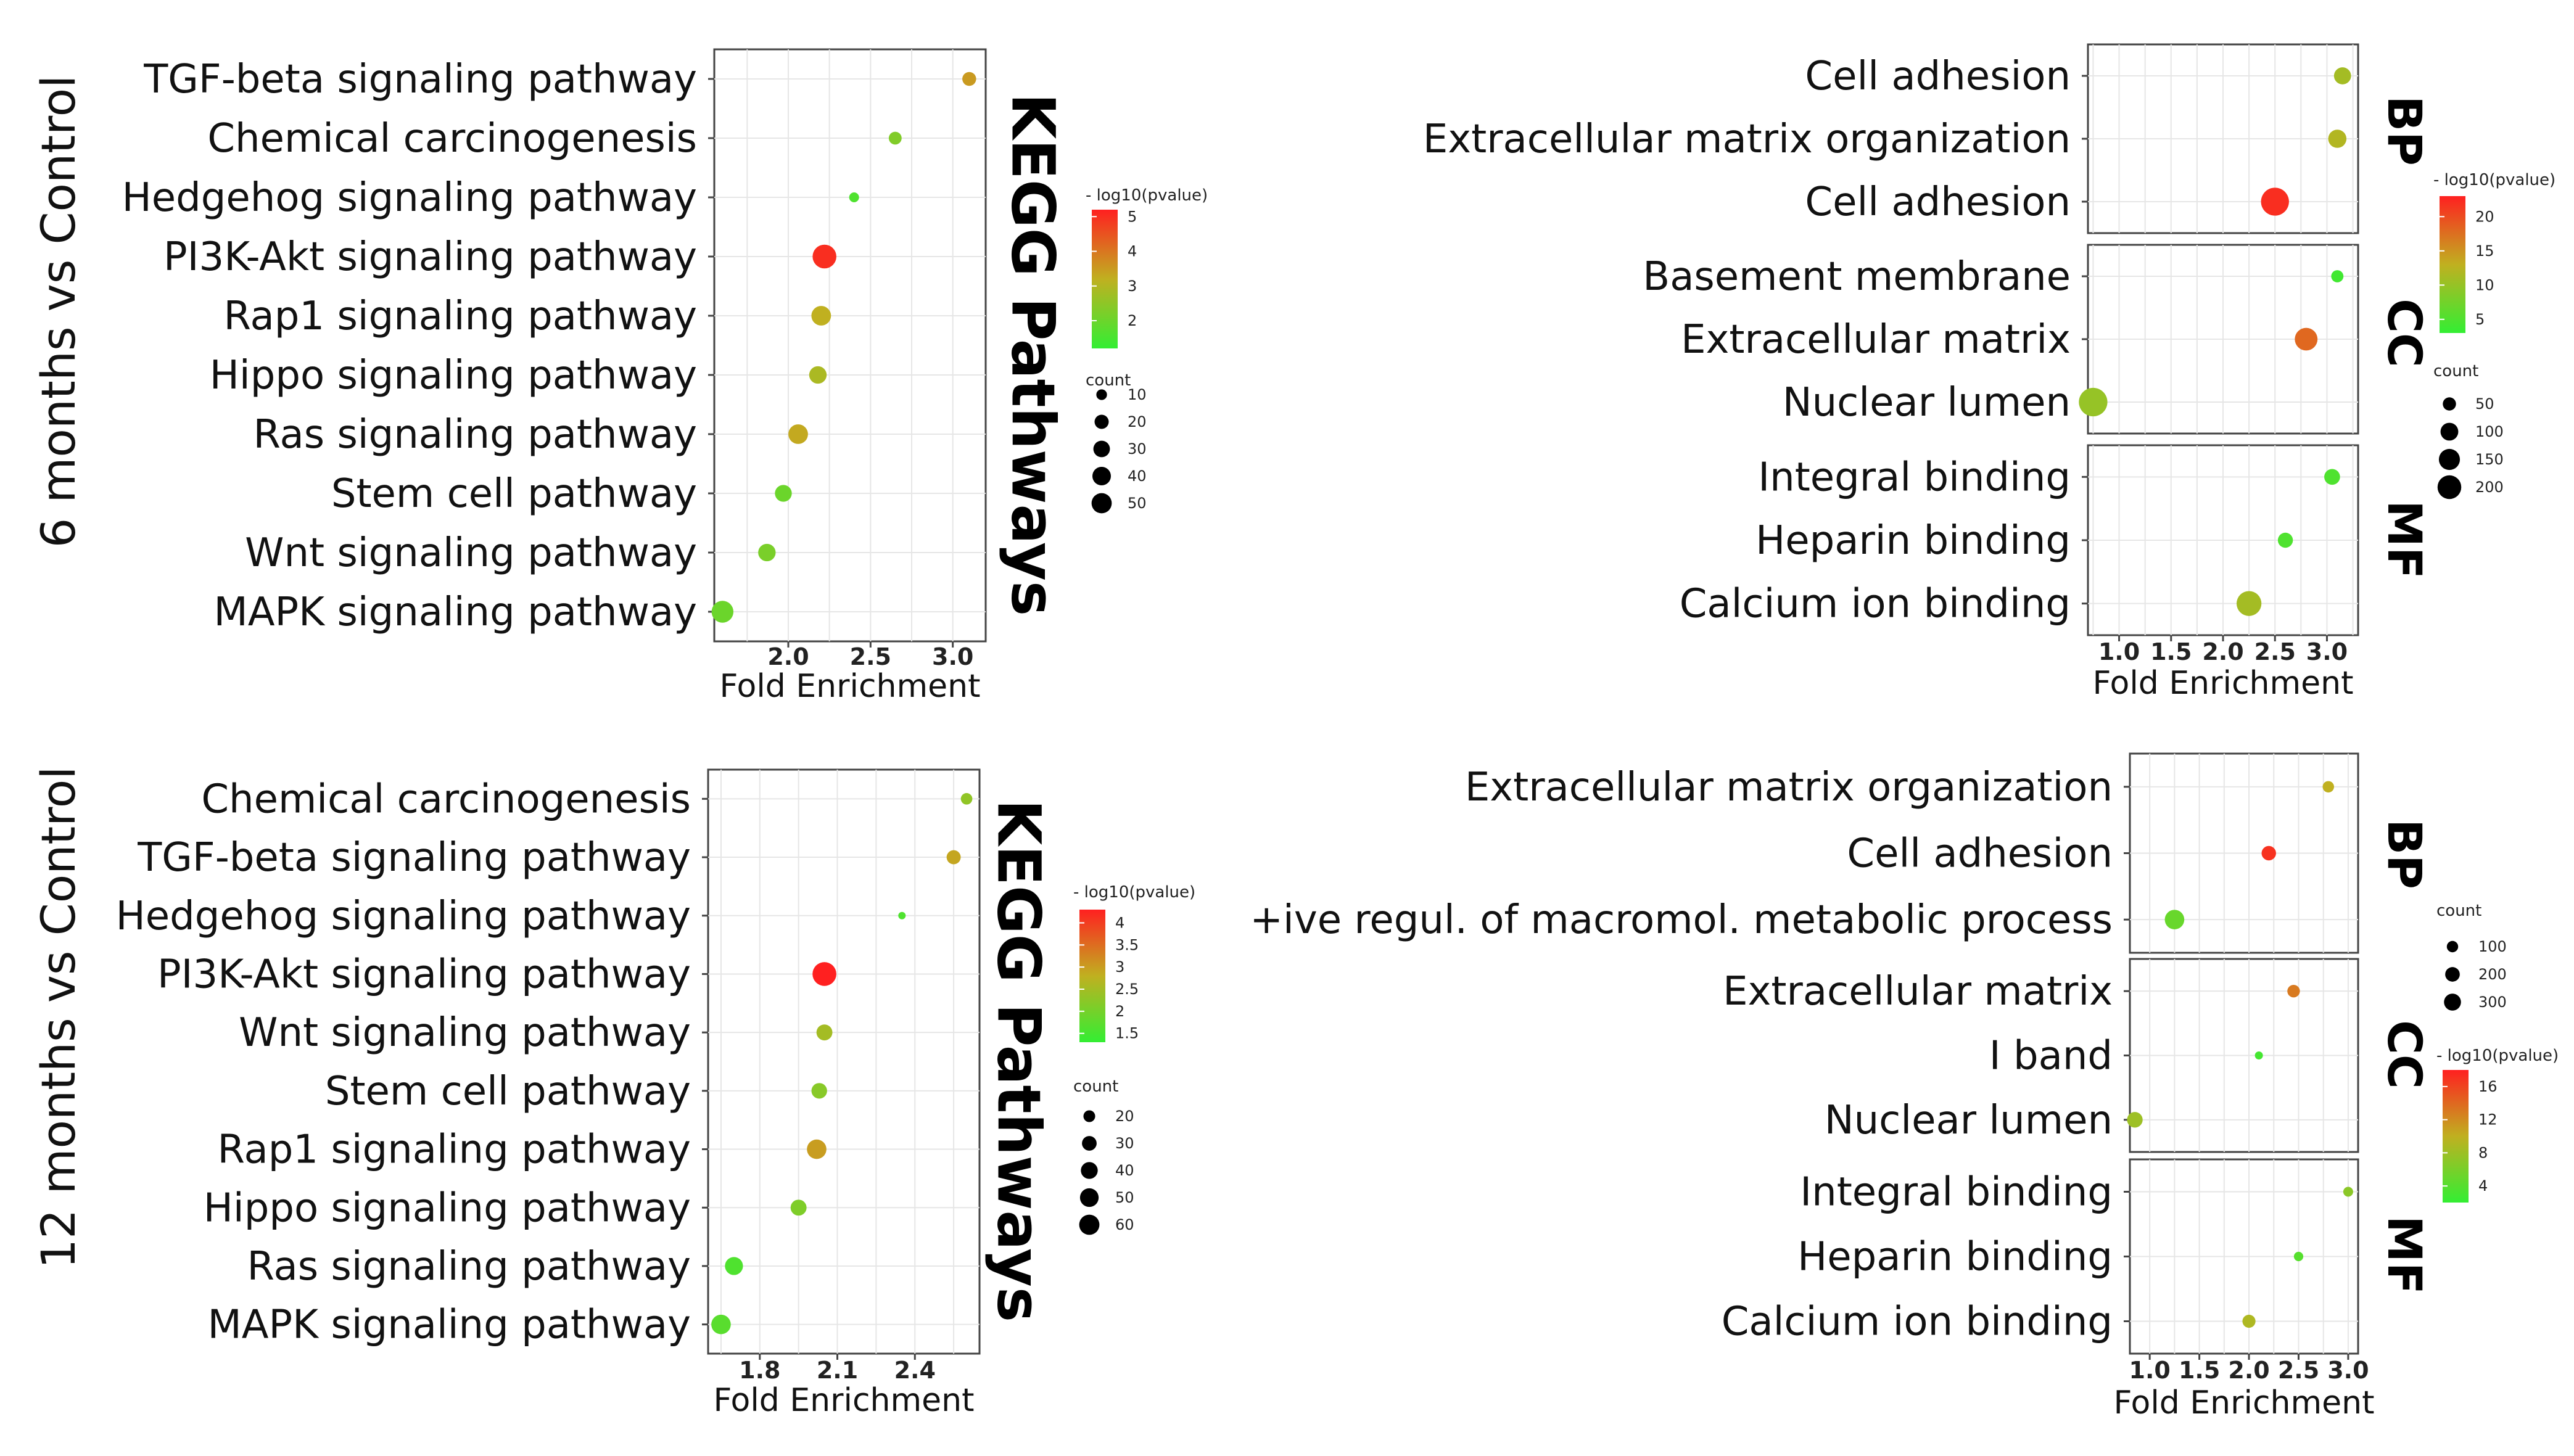  What do you see at coordinates (759, 1370) in the screenshot?
I see `x-tick-label: 1.8` at bounding box center [759, 1370].